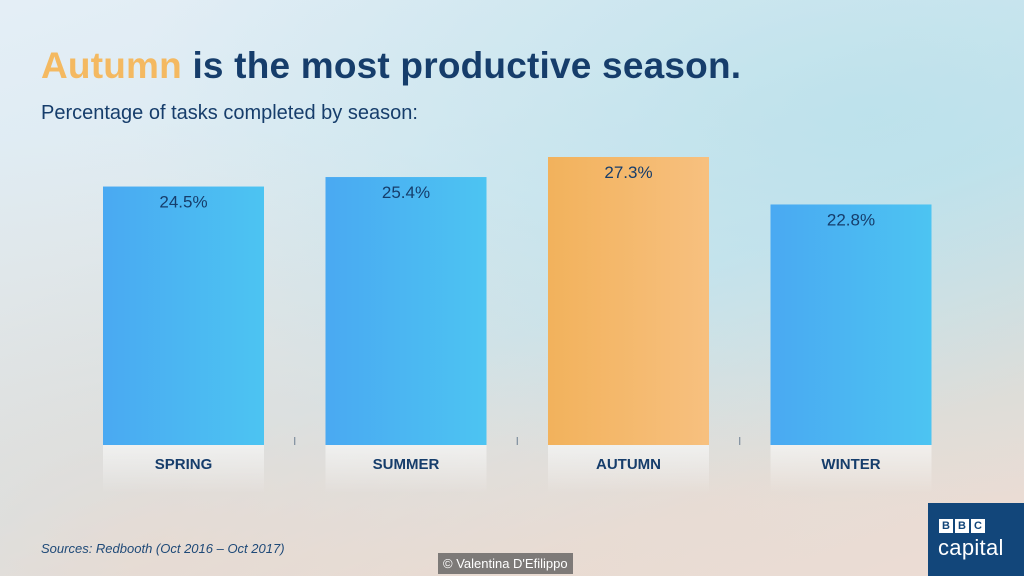 Image resolution: width=1024 pixels, height=576 pixels. I want to click on category-label: WINTER, so click(850, 464).